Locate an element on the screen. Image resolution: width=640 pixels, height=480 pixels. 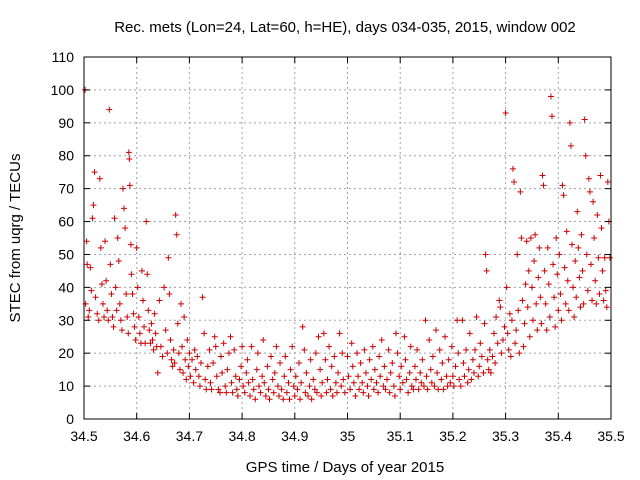
y-tick-label: 50 is located at coordinates (66, 254).